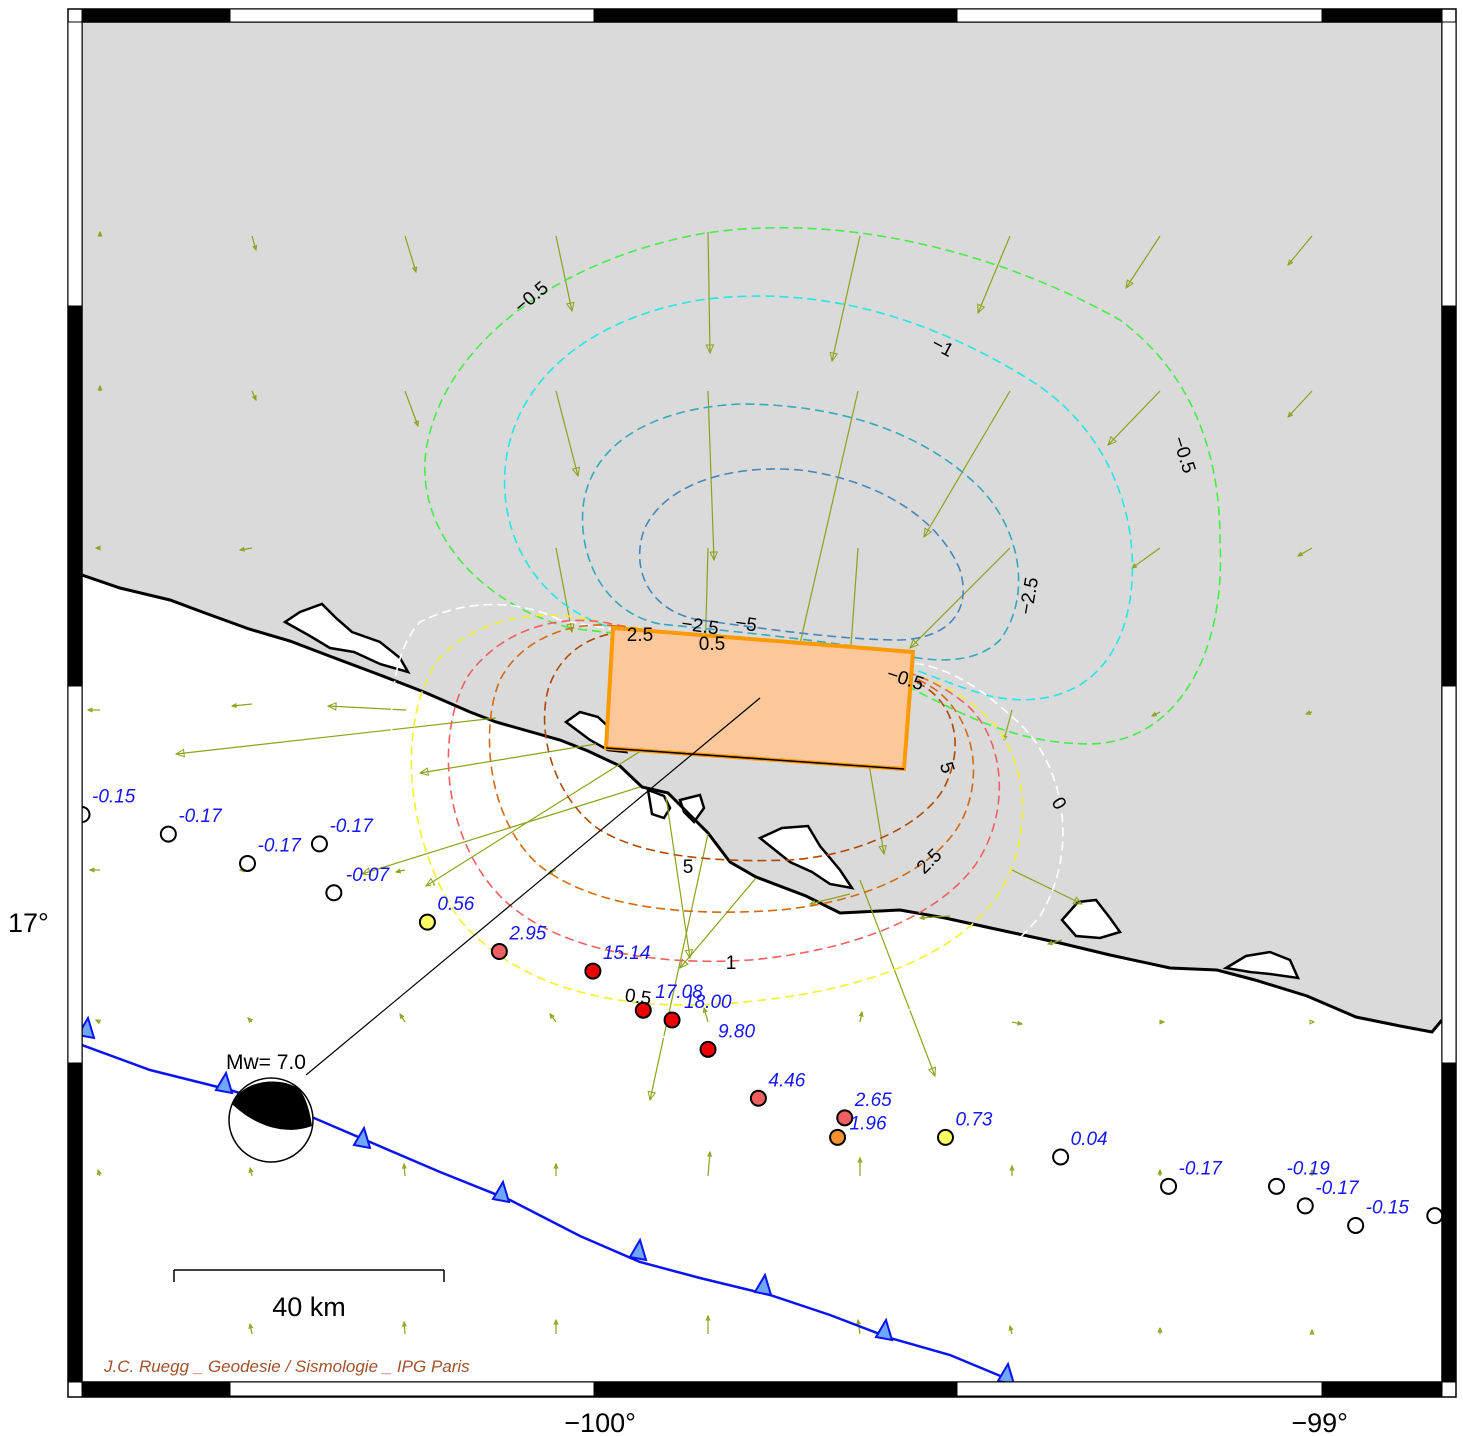 The height and width of the screenshot is (1436, 1463). What do you see at coordinates (1308, 1168) in the screenshot?
I see `station-value-label: -0.19` at bounding box center [1308, 1168].